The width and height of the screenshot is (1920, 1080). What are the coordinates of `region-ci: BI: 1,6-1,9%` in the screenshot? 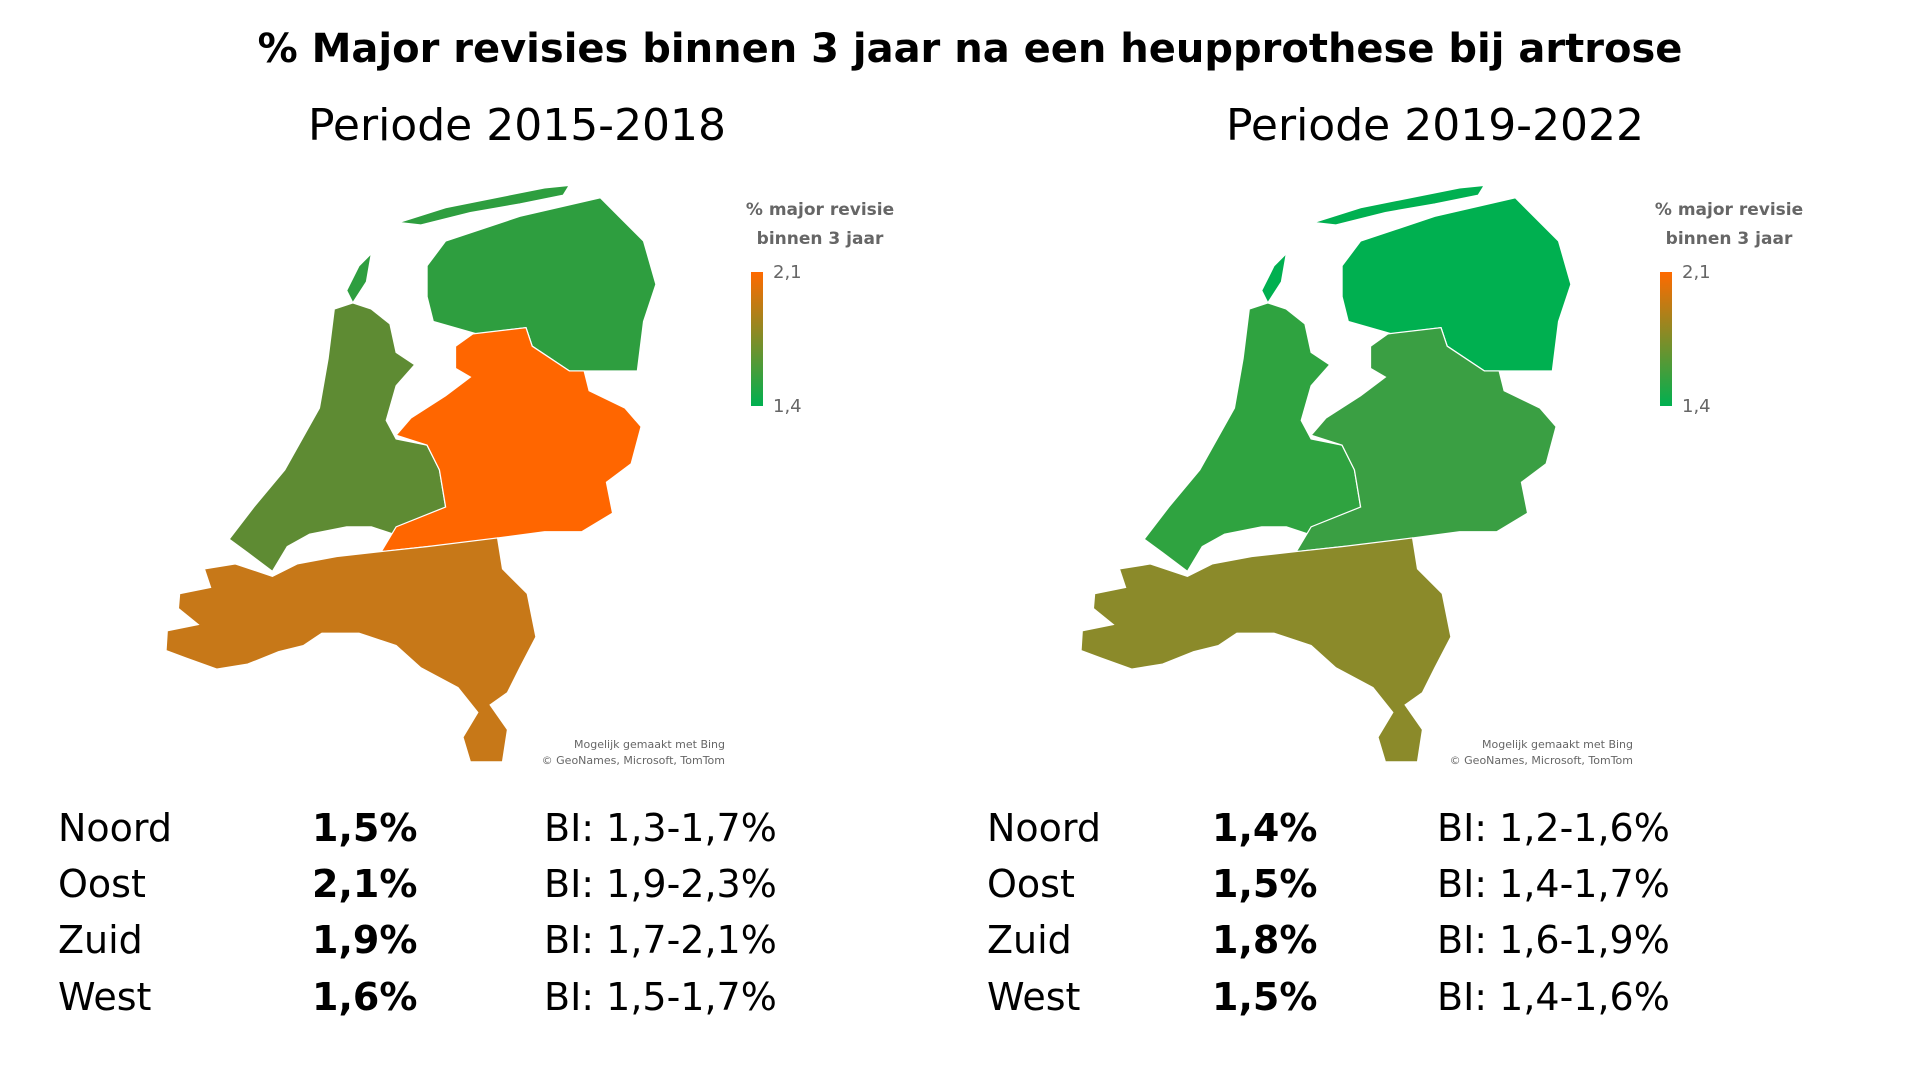 It's located at (1553, 940).